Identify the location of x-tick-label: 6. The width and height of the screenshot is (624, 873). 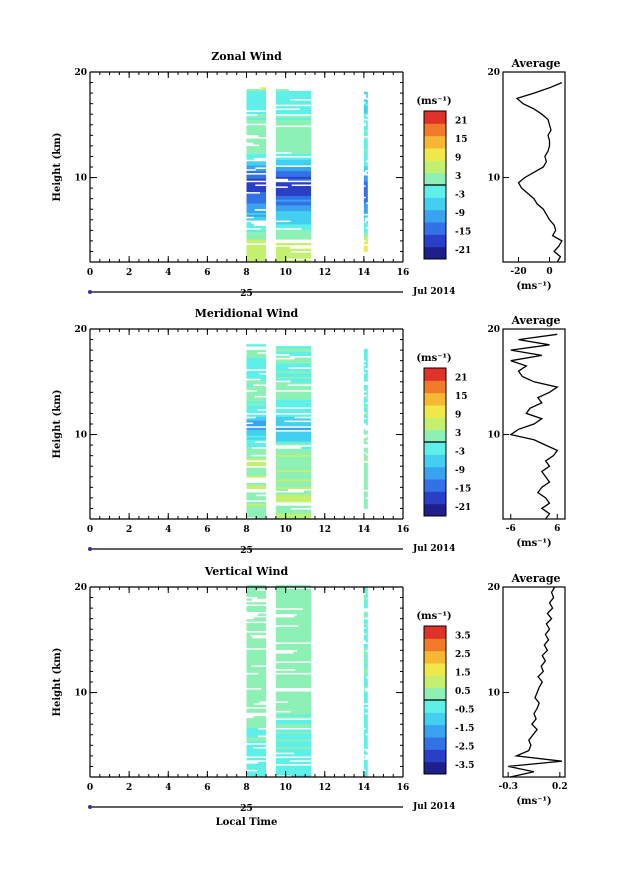
(207, 273).